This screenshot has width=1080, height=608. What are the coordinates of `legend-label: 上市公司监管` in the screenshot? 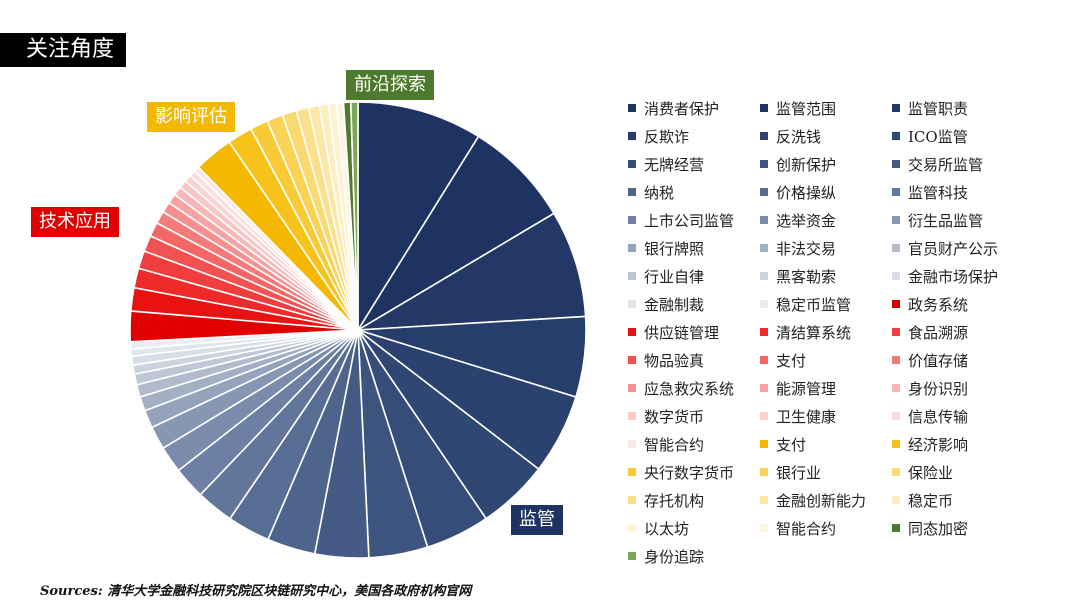 It's located at (689, 220).